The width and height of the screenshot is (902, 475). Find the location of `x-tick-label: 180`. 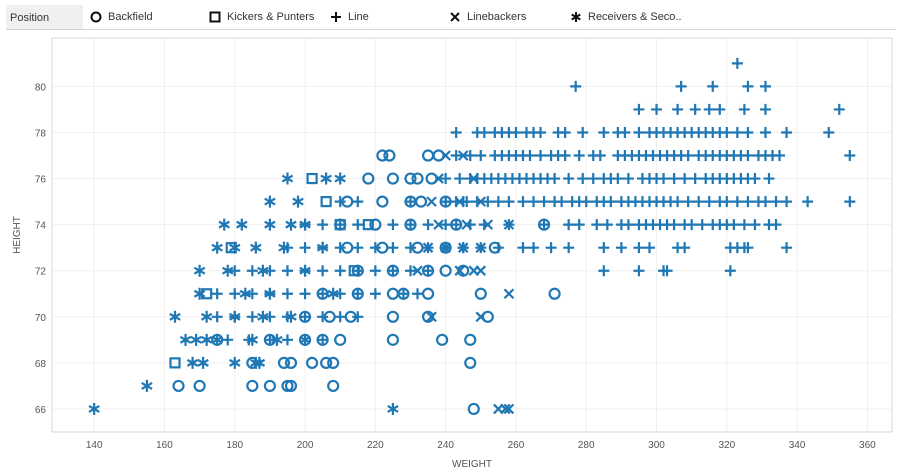

x-tick-label: 180 is located at coordinates (234, 445).